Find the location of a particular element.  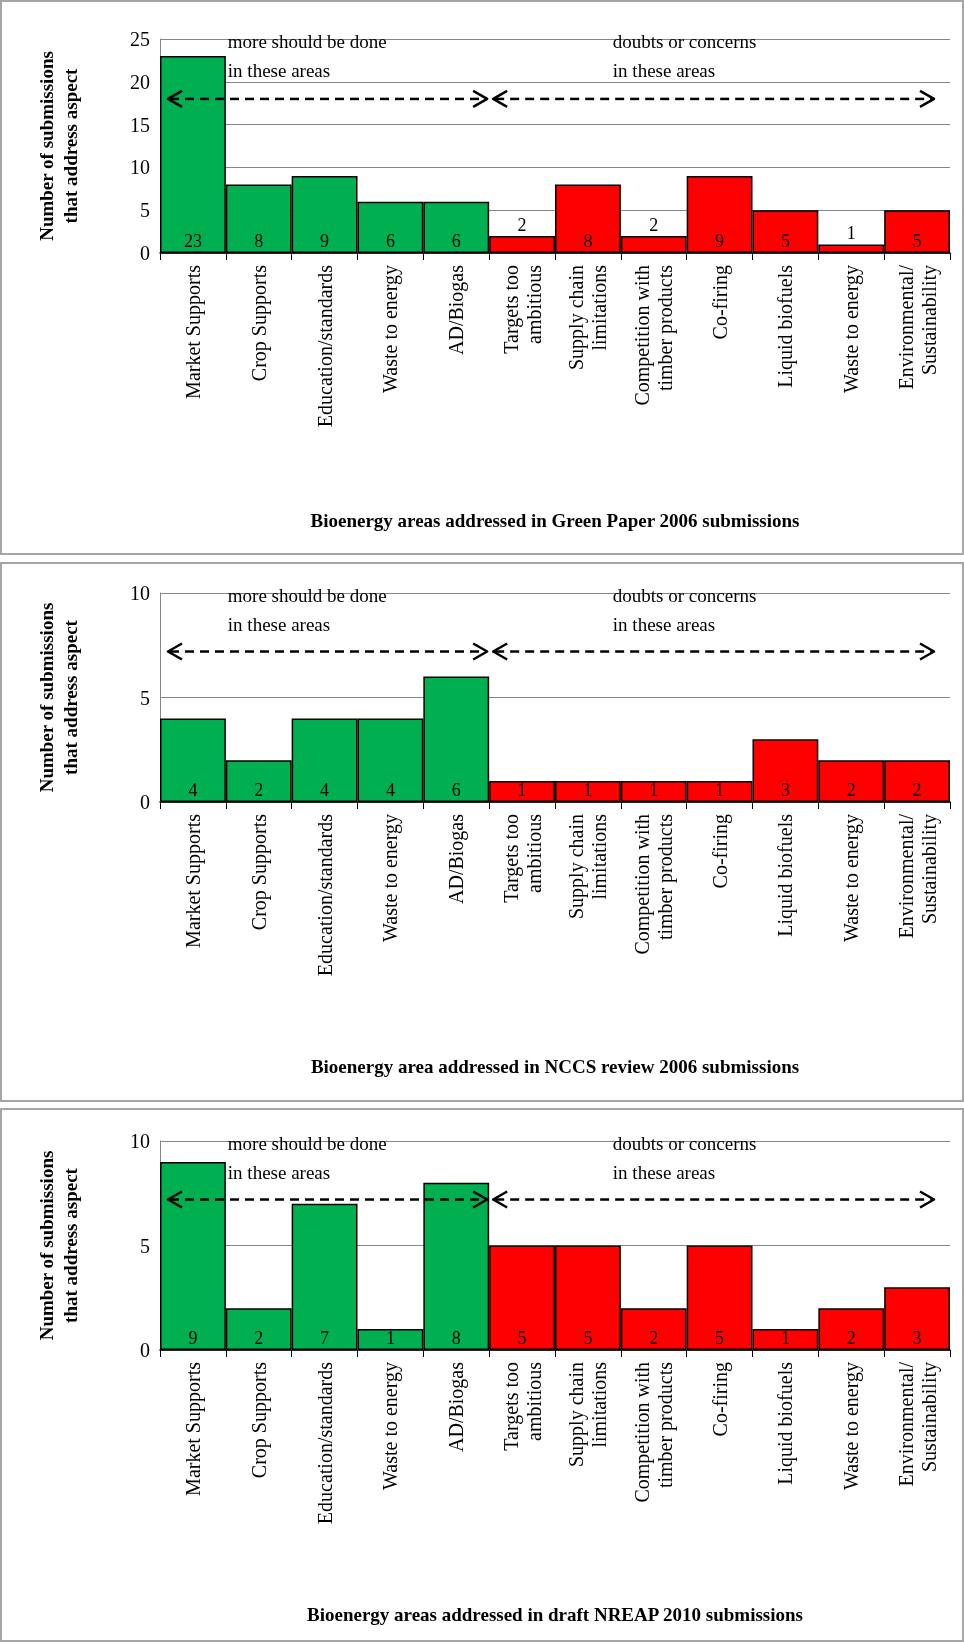

y-tick-label: 20 is located at coordinates (140, 81).